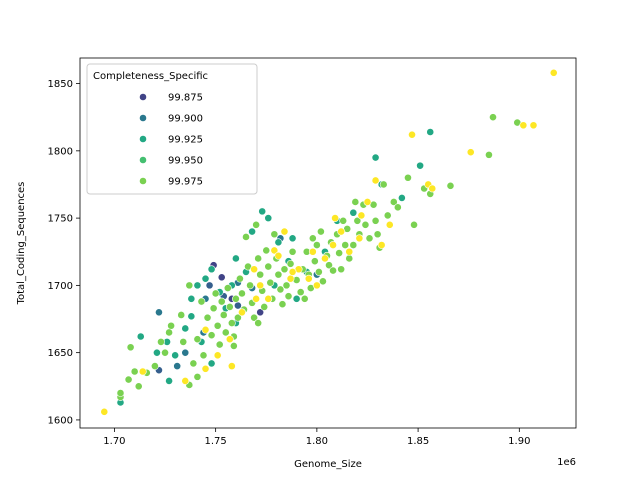 The width and height of the screenshot is (640, 480). I want to click on x-axis-ticks: 1.70 1.75 1.80 1.85 1.90, so click(316, 437).